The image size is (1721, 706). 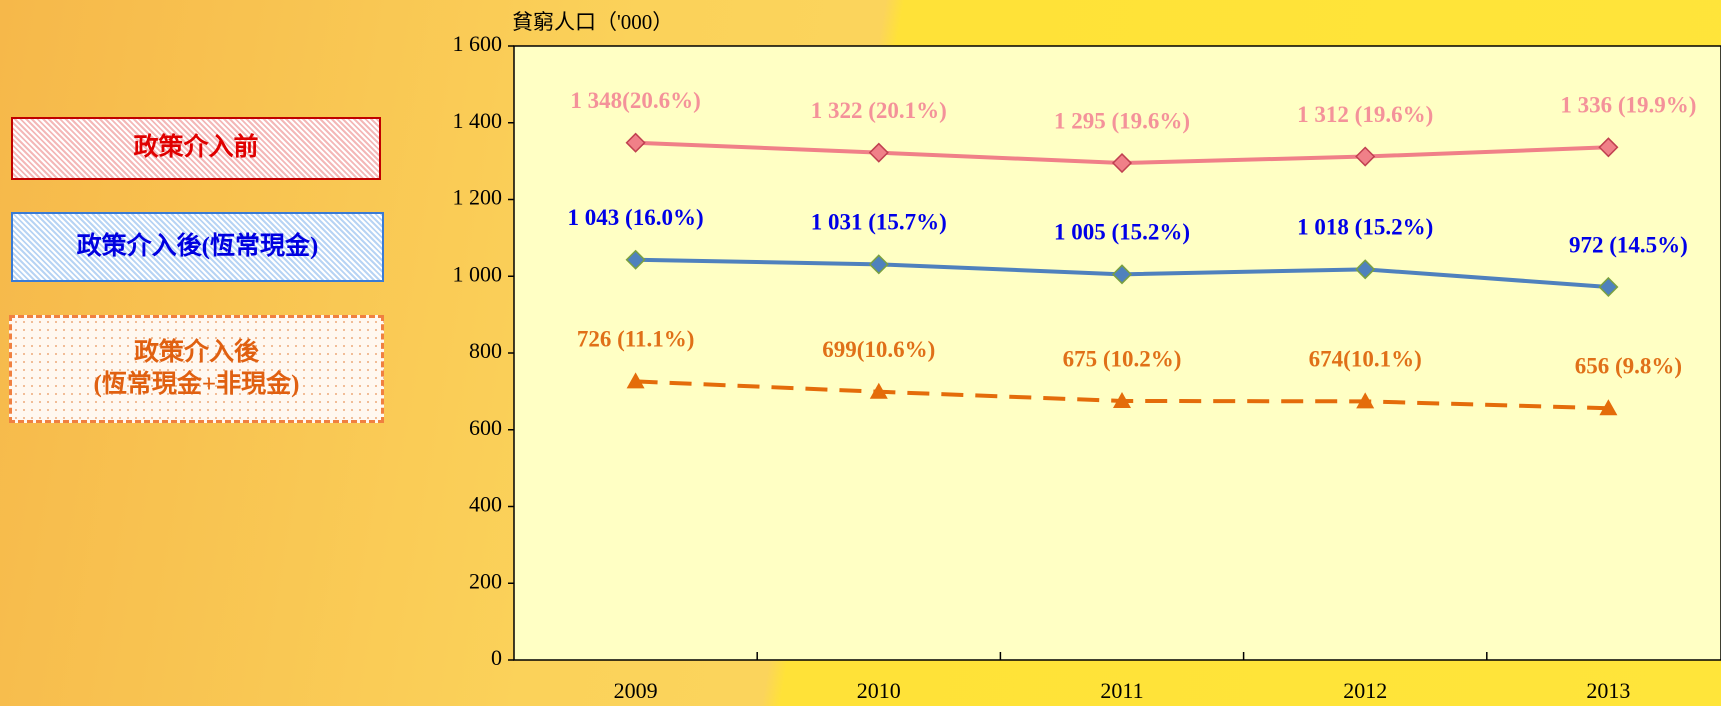 I want to click on y-tick-label: 1 600, so click(x=478, y=43).